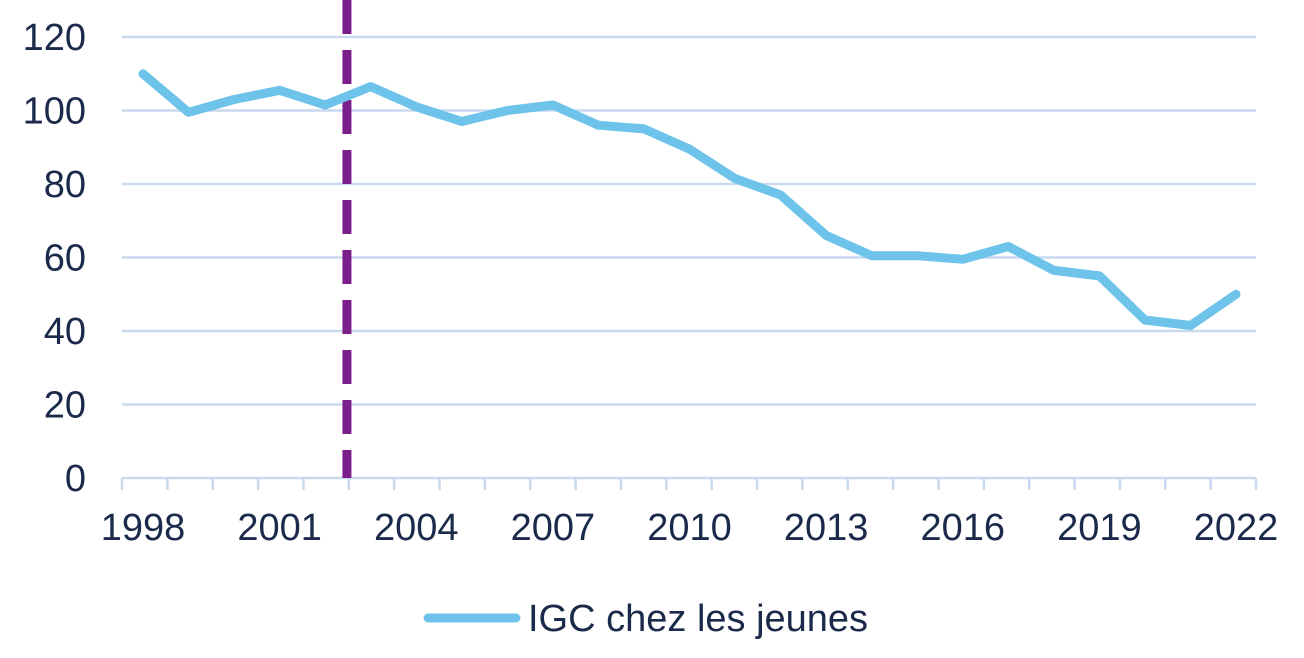  Describe the element at coordinates (279, 528) in the screenshot. I see `x-tick-label: 2001` at that location.